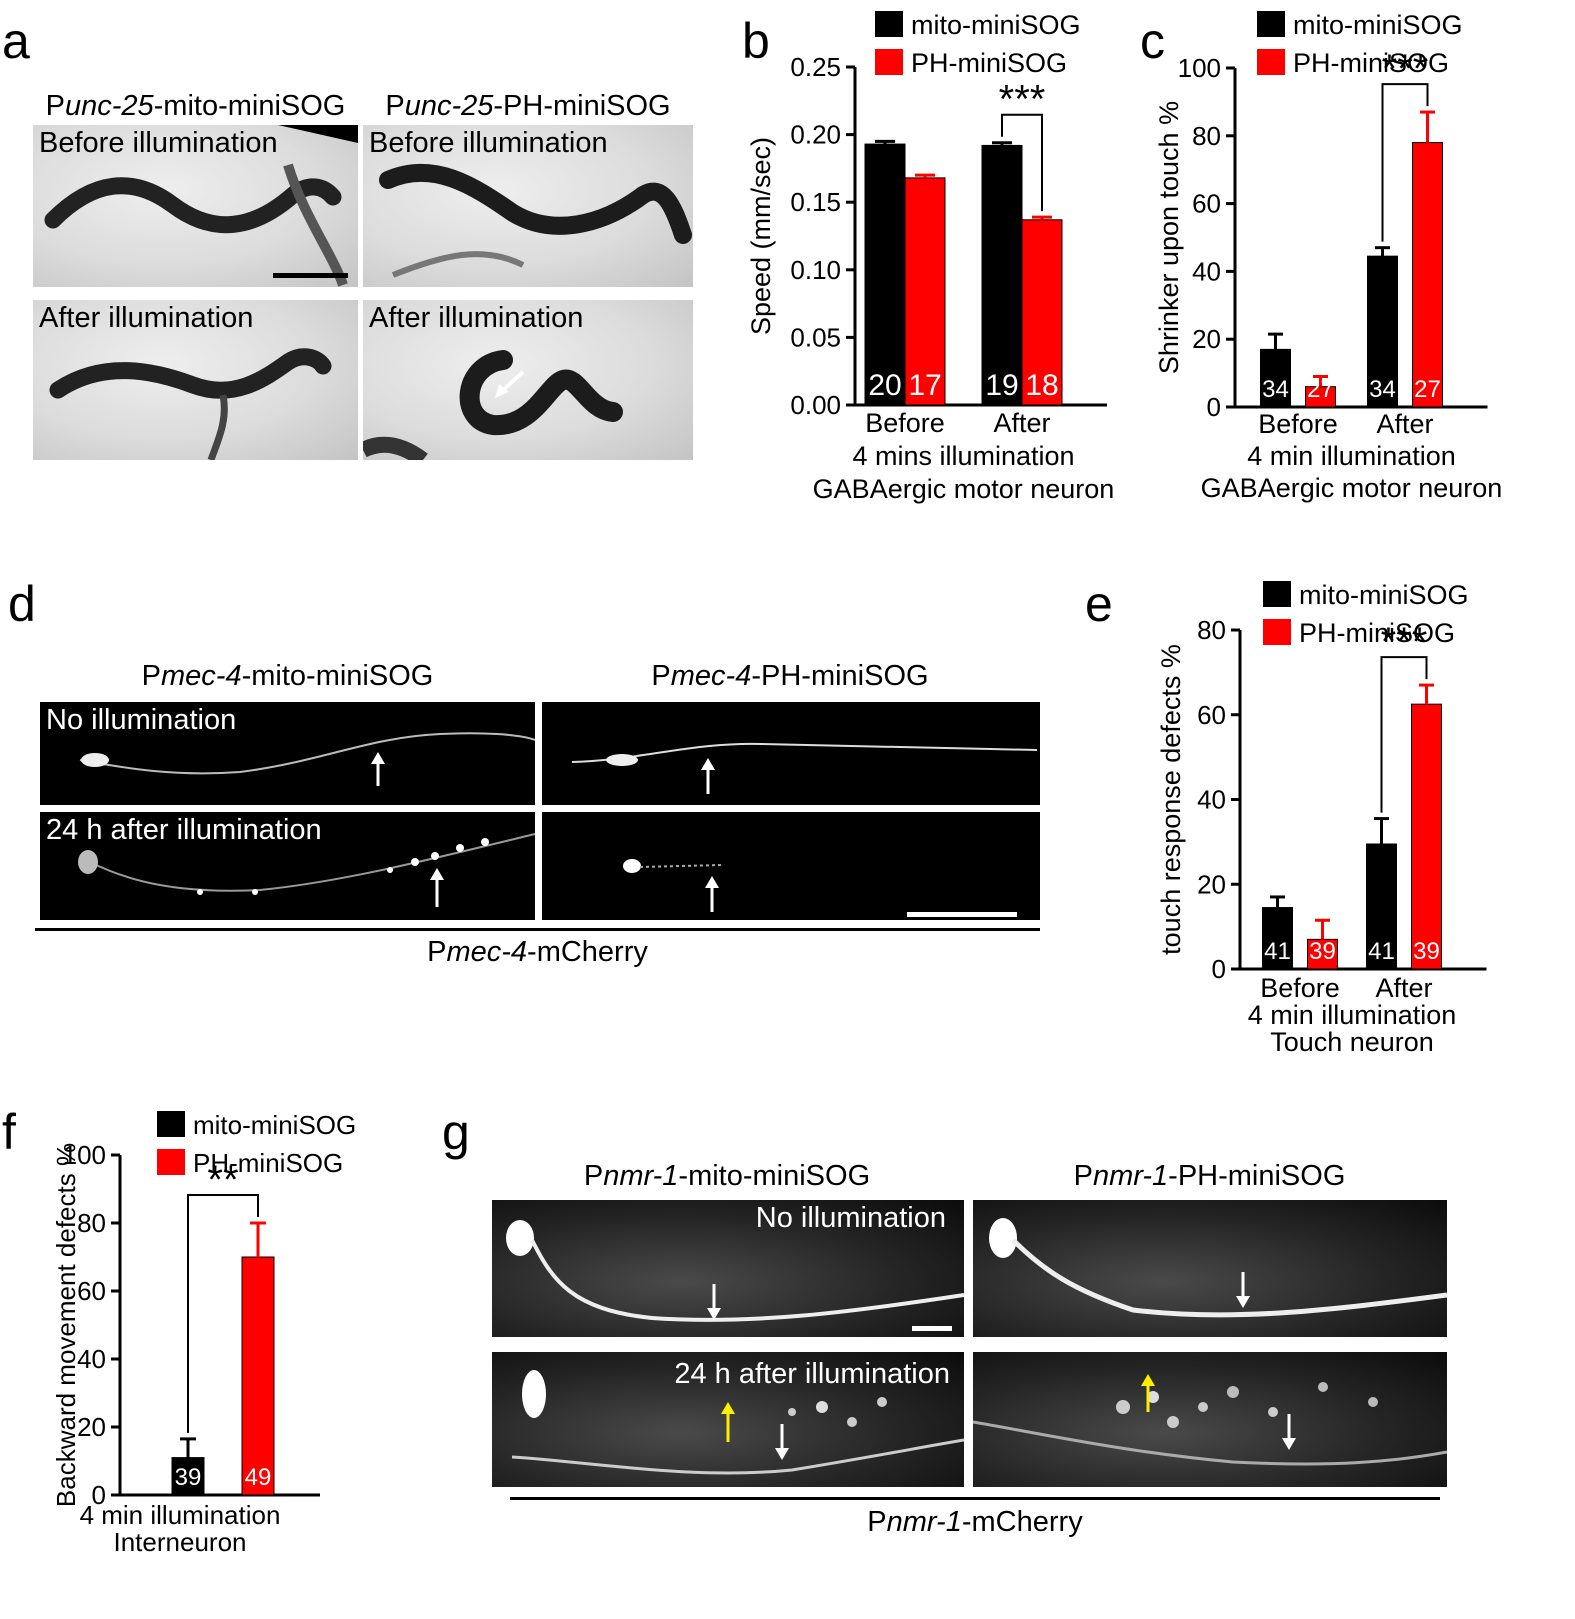  Describe the element at coordinates (815, 270) in the screenshot. I see `y-tick-label: 0.10` at that location.